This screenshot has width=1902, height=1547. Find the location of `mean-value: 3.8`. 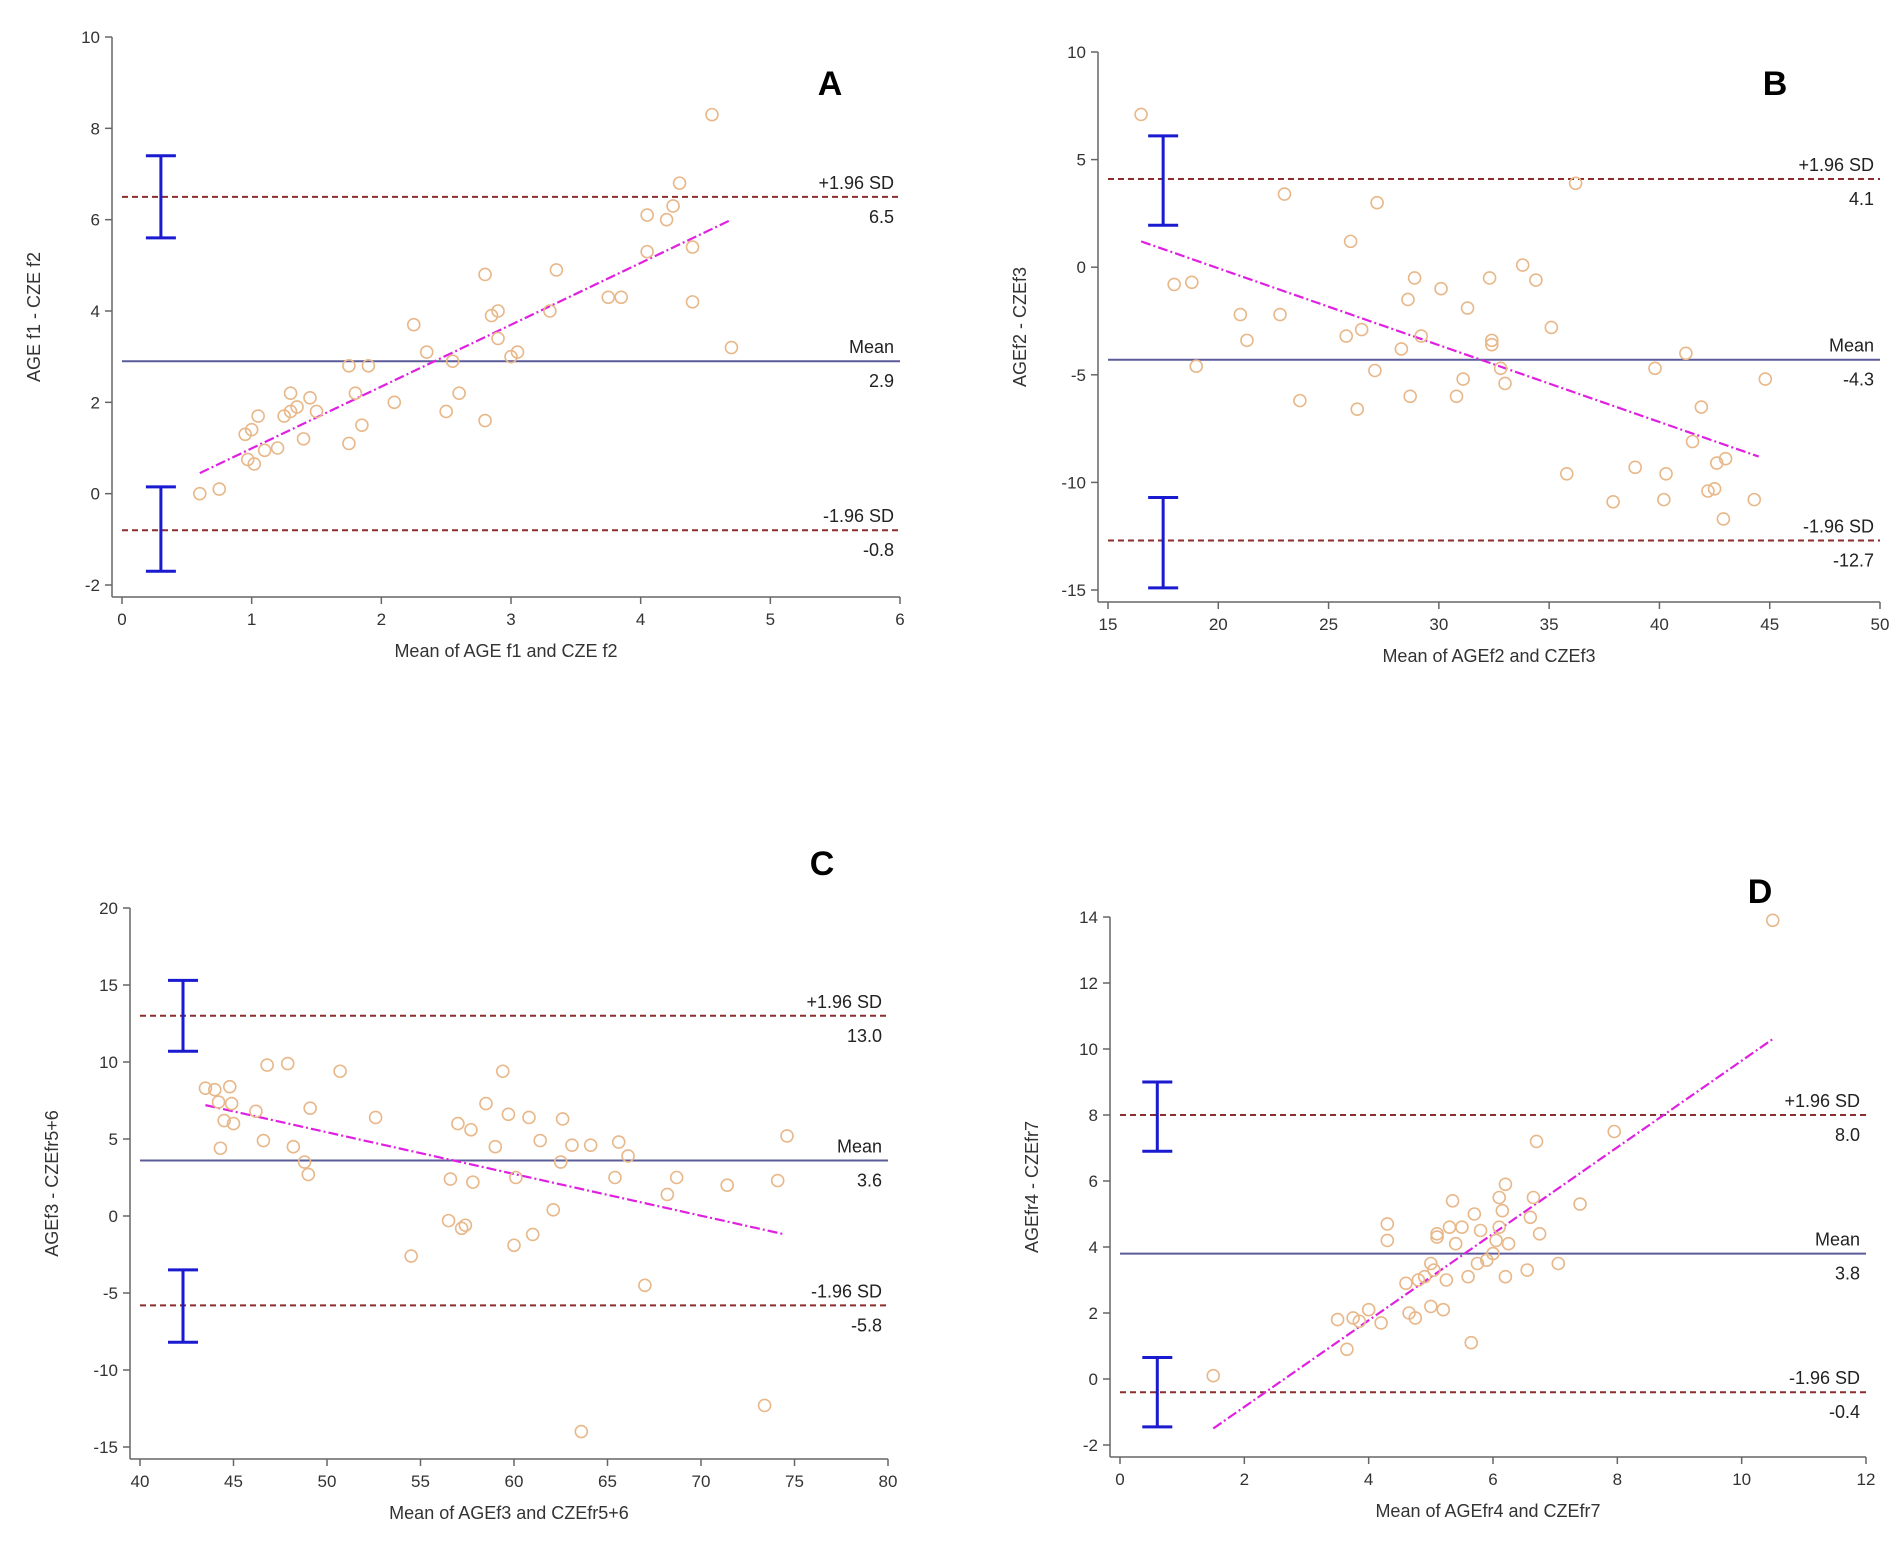

mean-value: 3.8 is located at coordinates (1847, 1274).